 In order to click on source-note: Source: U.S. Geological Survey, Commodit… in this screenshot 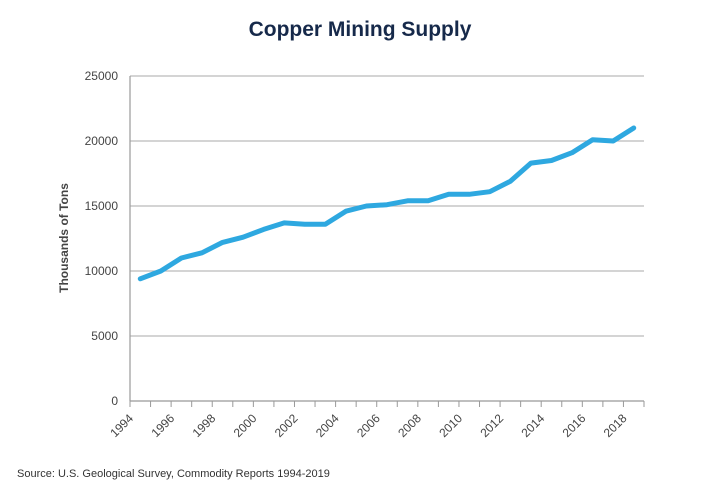, I will do `click(173, 474)`.